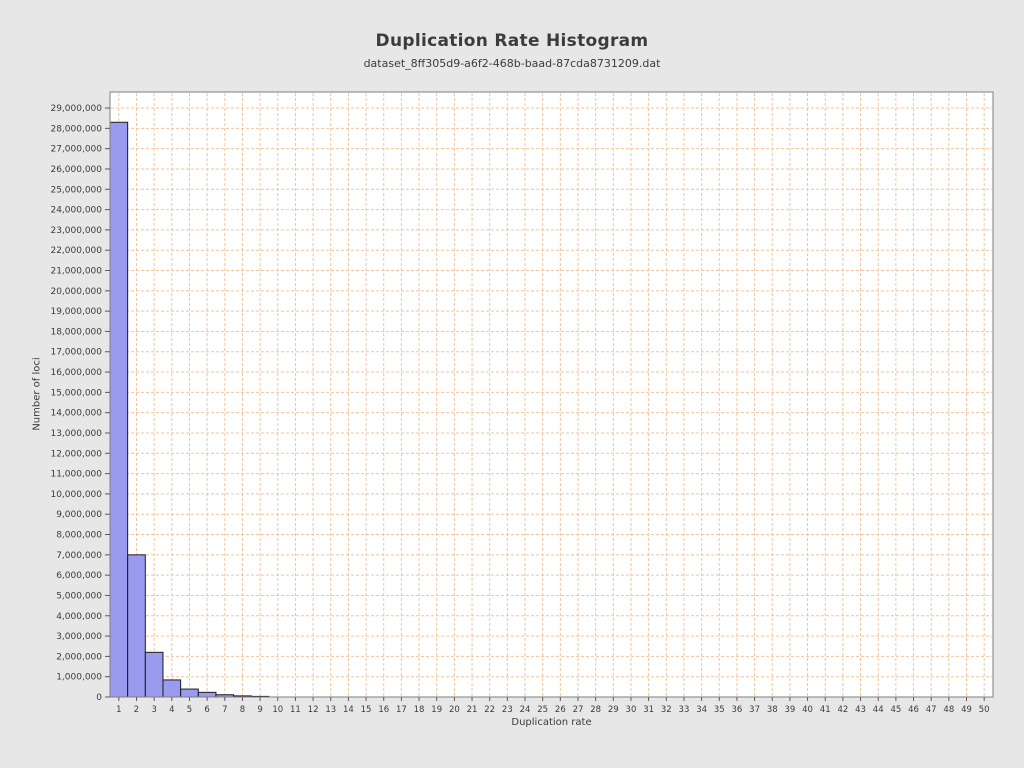 The width and height of the screenshot is (1024, 768). Describe the element at coordinates (984, 710) in the screenshot. I see `x-tick-label: 50` at that location.